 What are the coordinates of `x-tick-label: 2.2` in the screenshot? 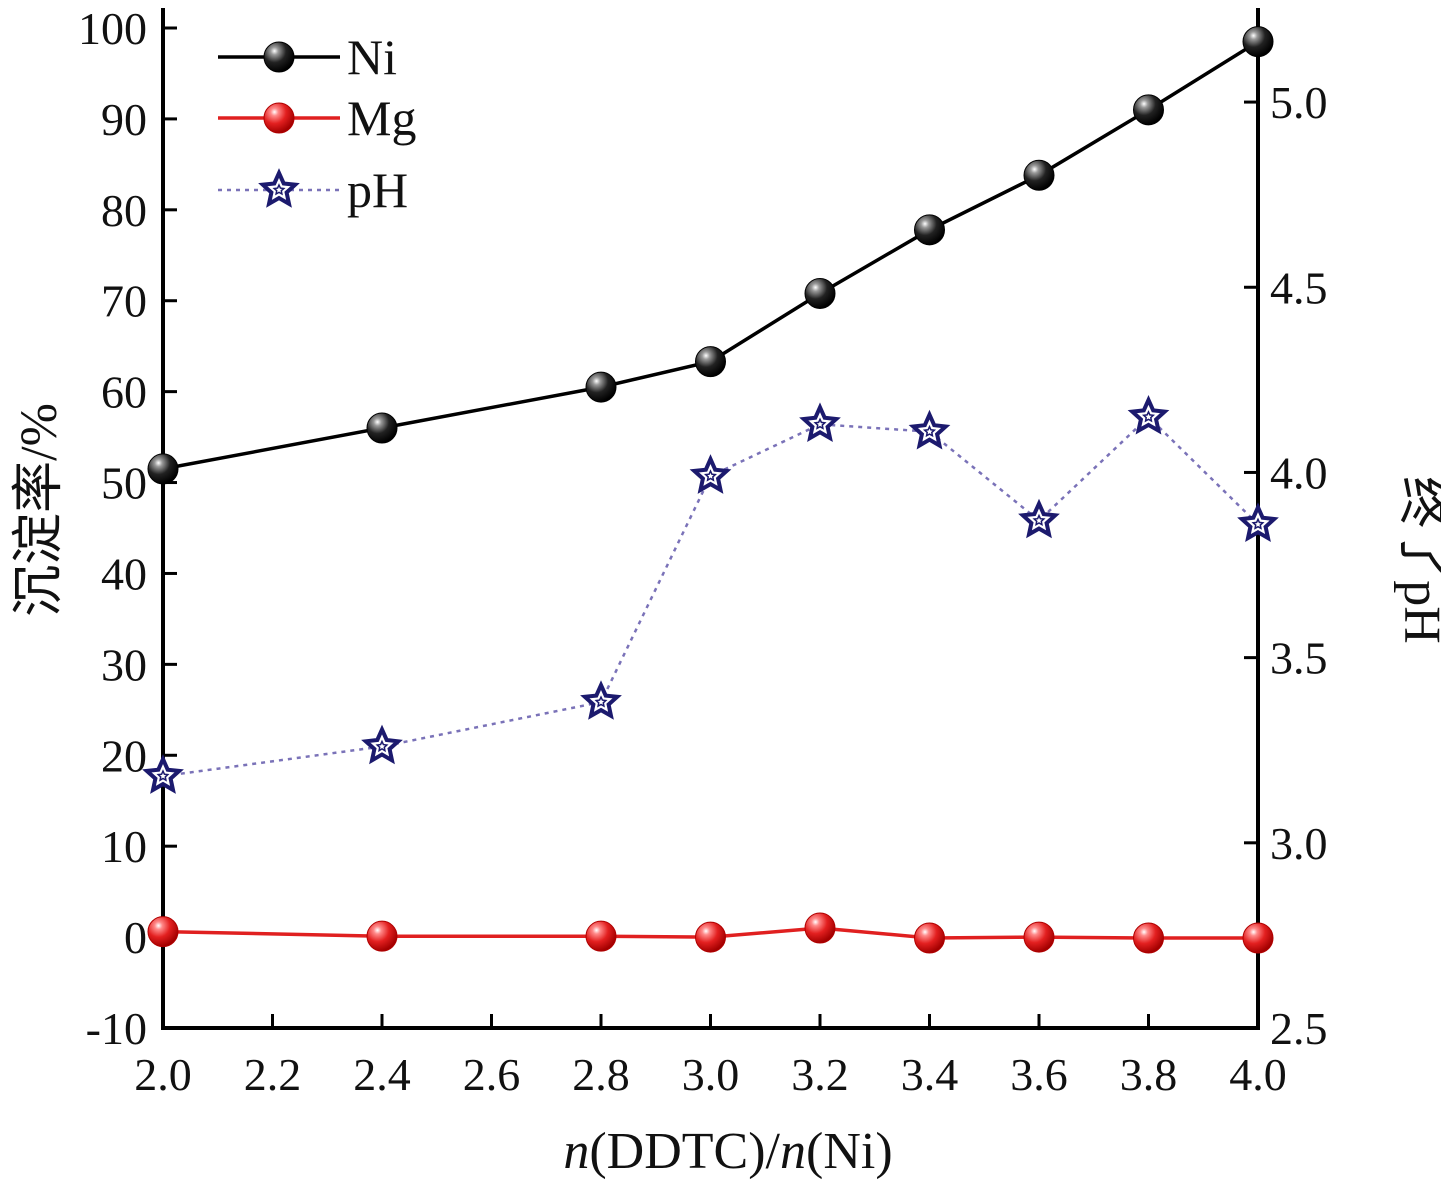 It's located at (273, 1074).